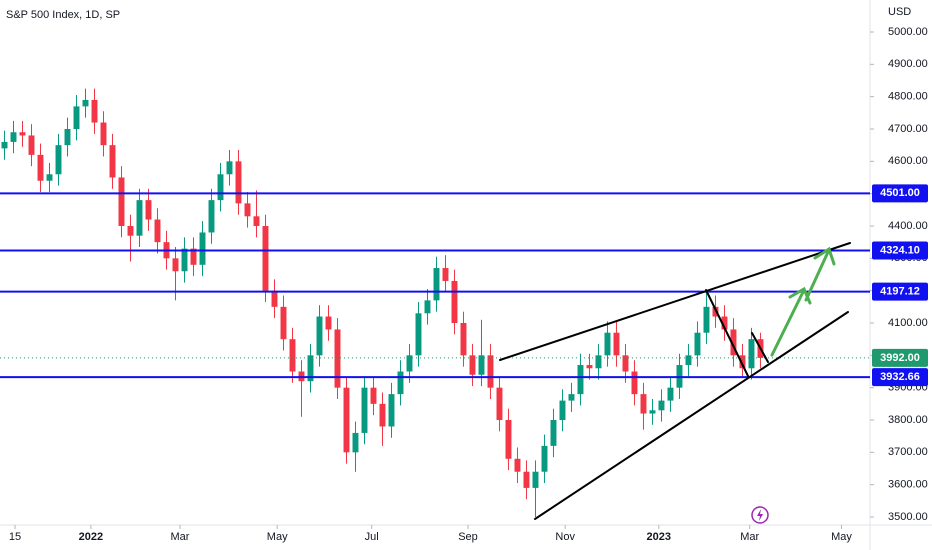 The width and height of the screenshot is (932, 550). What do you see at coordinates (817, 276) in the screenshot?
I see `projection-arrow` at bounding box center [817, 276].